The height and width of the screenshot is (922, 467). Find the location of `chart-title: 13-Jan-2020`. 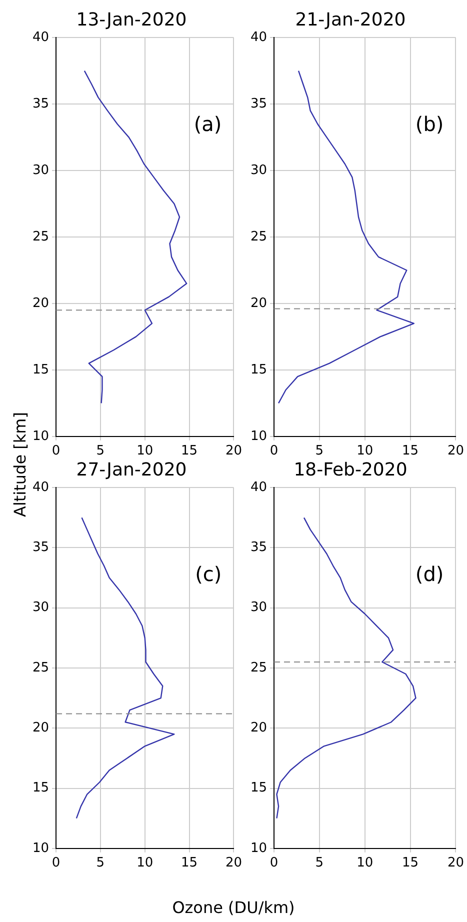

chart-title: 13-Jan-2020 is located at coordinates (131, 19).